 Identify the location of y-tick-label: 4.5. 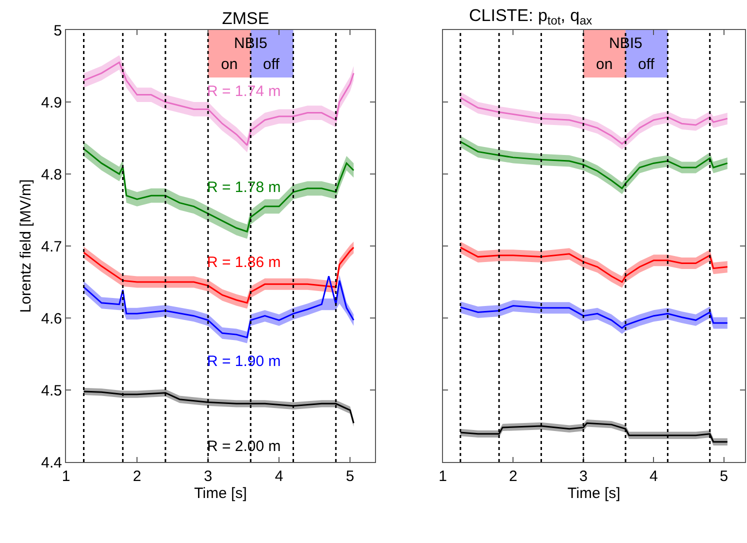
(51, 391).